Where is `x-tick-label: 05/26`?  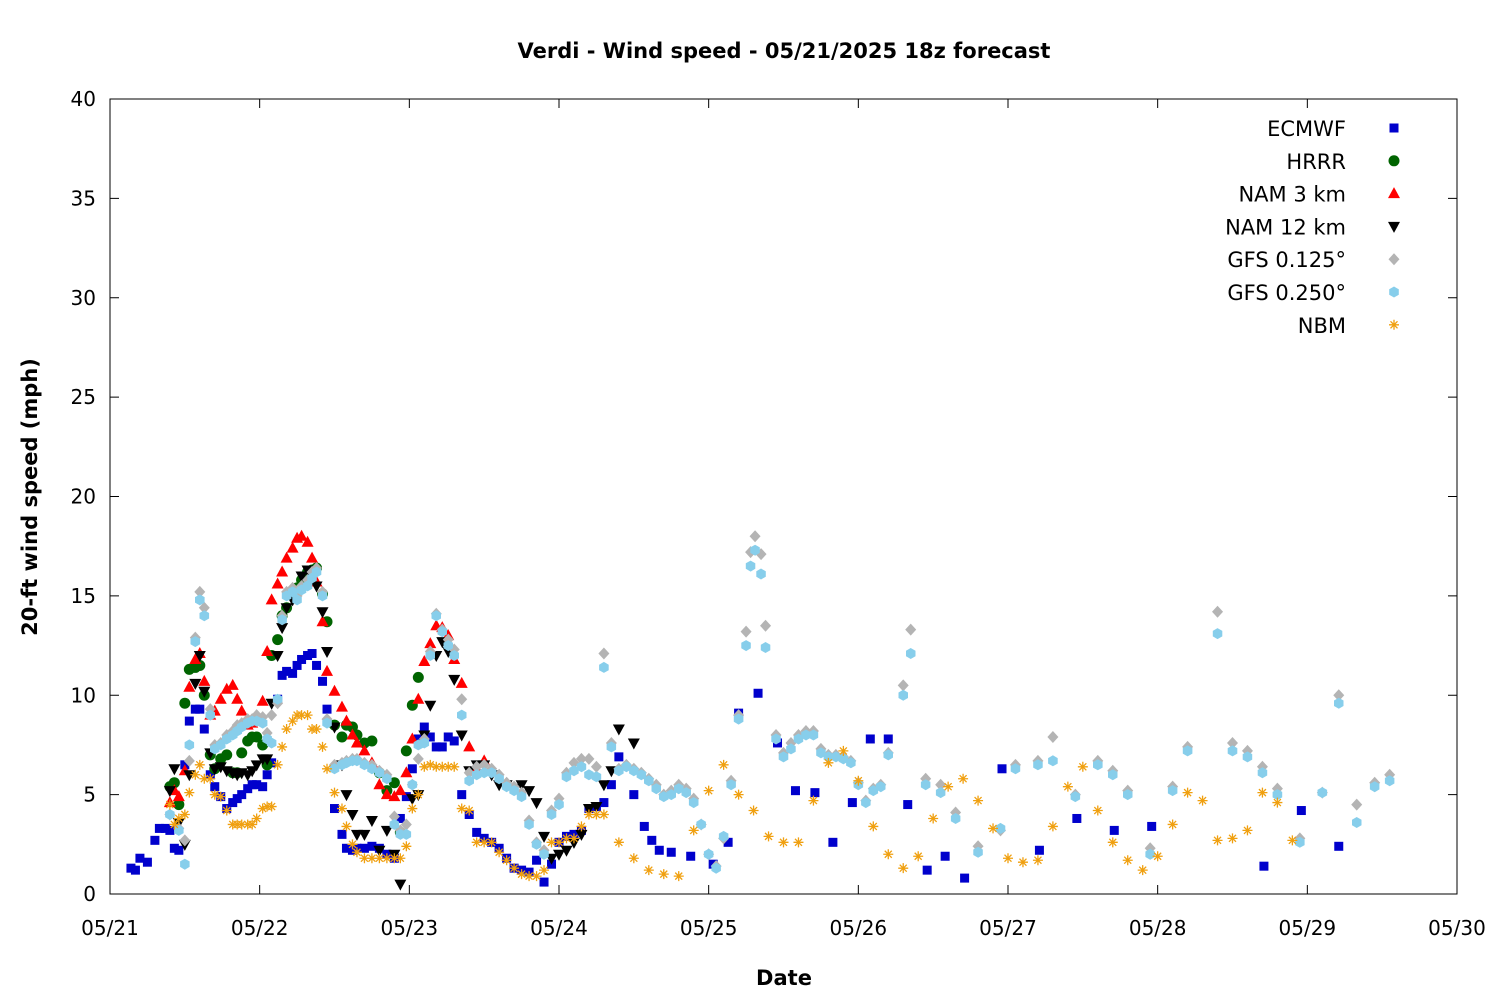 x-tick-label: 05/26 is located at coordinates (859, 928).